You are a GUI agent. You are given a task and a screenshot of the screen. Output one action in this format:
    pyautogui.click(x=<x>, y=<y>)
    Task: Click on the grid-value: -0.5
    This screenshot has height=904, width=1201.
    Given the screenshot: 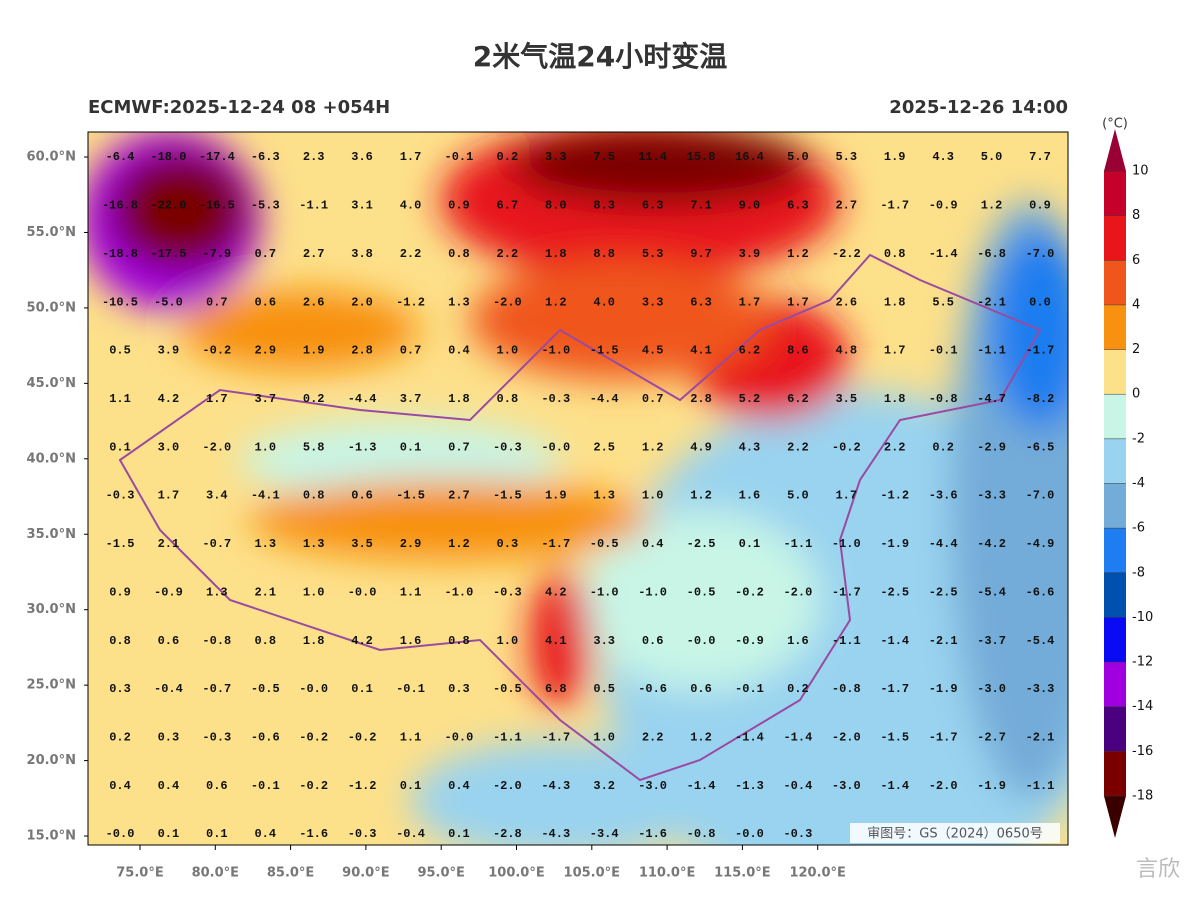 What is the action you would take?
    pyautogui.click(x=265, y=689)
    